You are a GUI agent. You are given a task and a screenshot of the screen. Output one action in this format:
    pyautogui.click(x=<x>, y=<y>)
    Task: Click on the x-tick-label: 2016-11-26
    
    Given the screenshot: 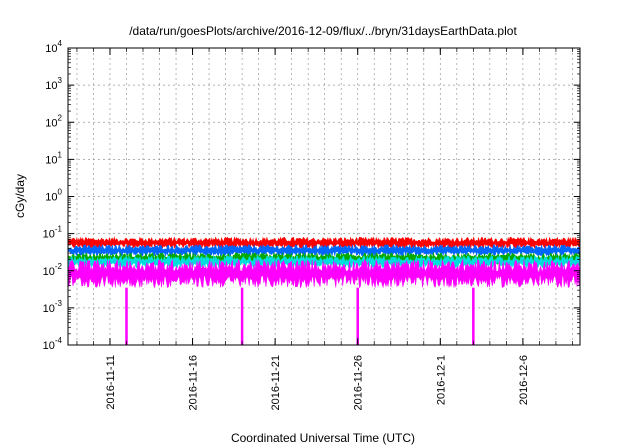 What is the action you would take?
    pyautogui.click(x=359, y=382)
    